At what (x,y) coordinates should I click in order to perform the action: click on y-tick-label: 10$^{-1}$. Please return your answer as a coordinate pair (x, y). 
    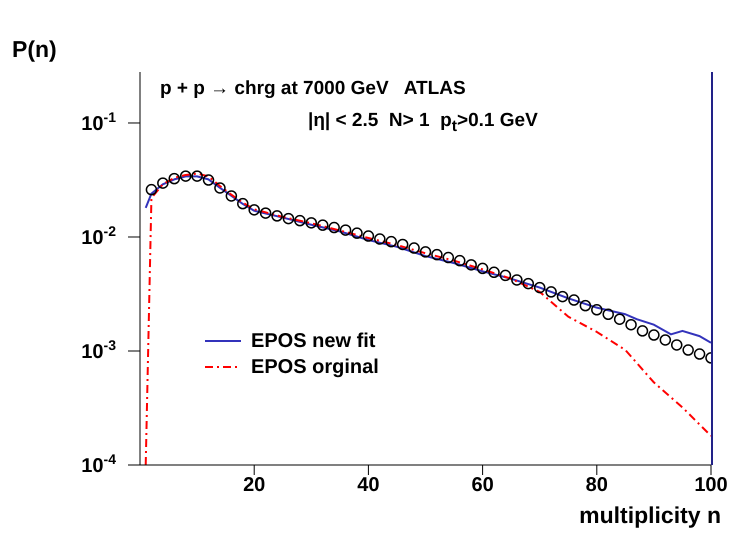
    Looking at the image, I should click on (98, 121).